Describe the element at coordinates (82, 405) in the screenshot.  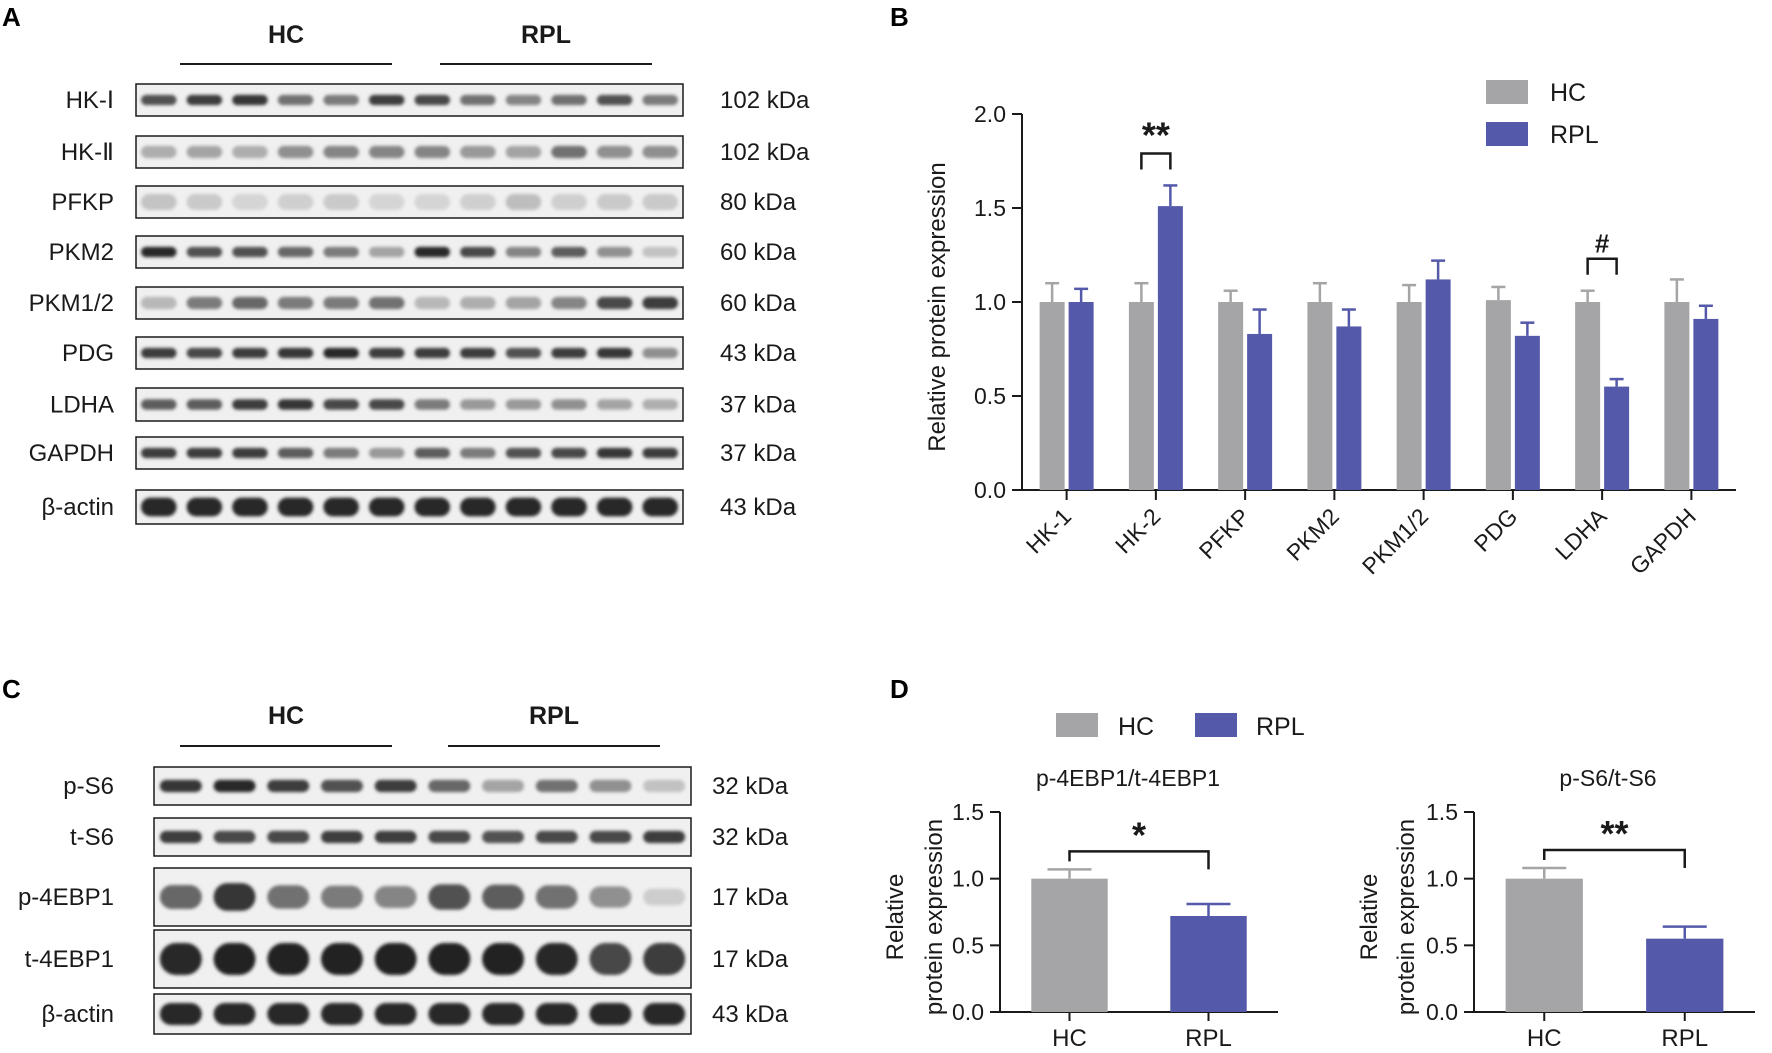
I see `blot-label: LDHA` at that location.